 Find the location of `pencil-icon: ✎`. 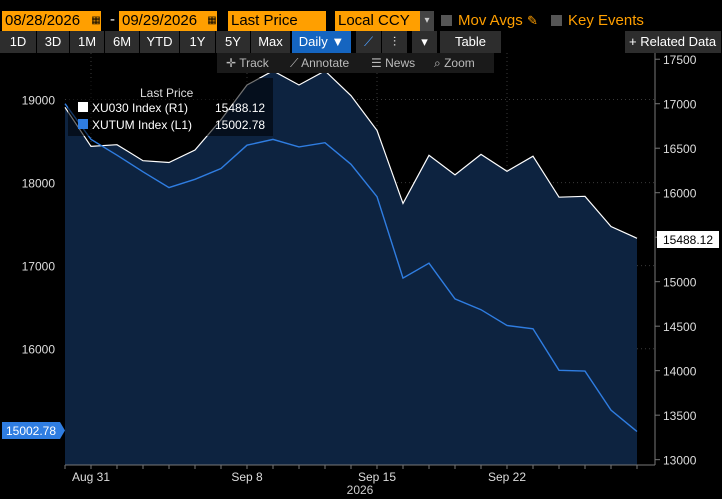

pencil-icon: ✎ is located at coordinates (532, 20).